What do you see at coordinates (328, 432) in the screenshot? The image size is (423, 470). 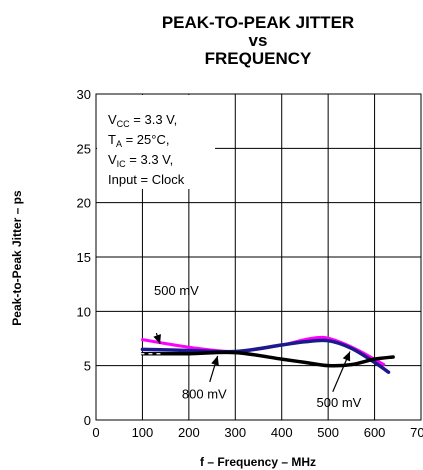 I see `x-tick-label: 500` at bounding box center [328, 432].